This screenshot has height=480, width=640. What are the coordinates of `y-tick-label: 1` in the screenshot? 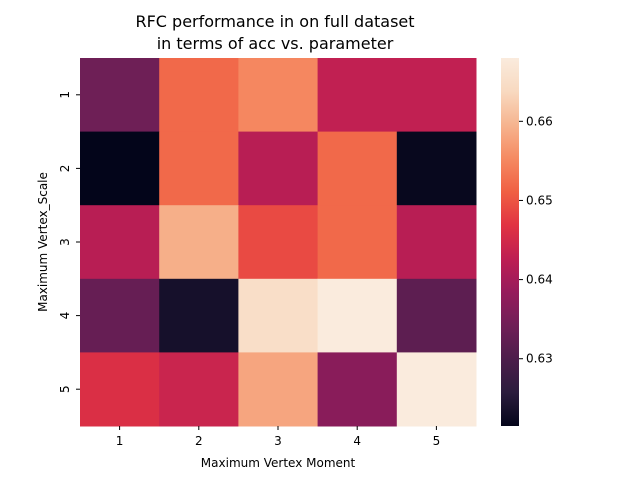 It's located at (65, 95).